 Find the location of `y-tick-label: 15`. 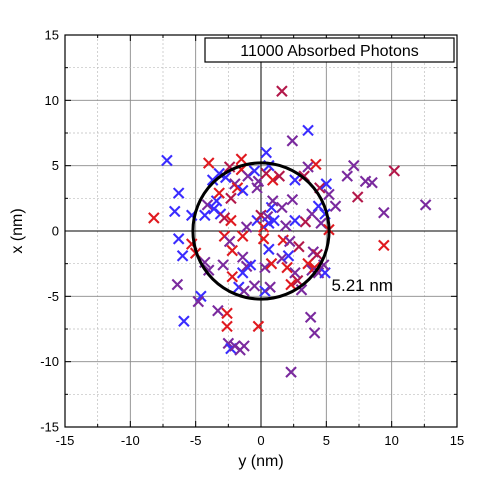

y-tick-label: 15 is located at coordinates (52, 35).